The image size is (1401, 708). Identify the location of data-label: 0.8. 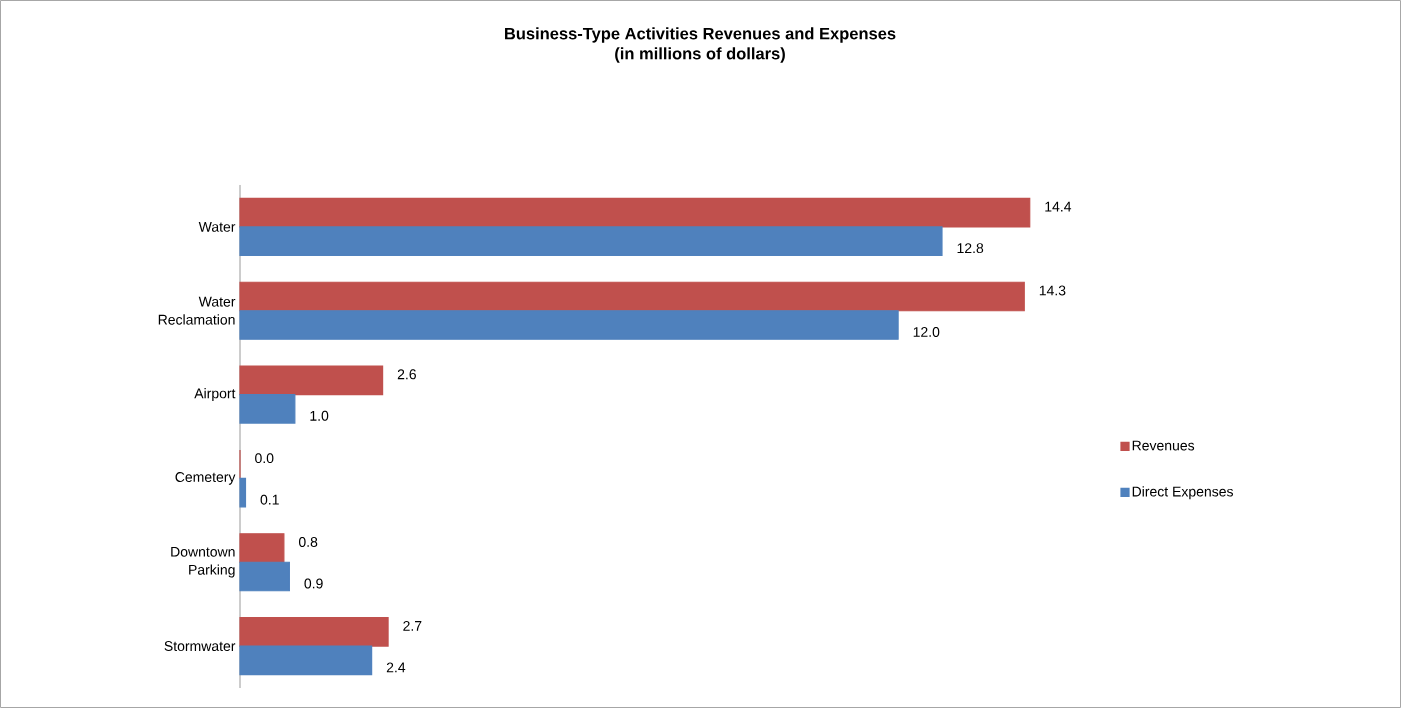
(308, 542).